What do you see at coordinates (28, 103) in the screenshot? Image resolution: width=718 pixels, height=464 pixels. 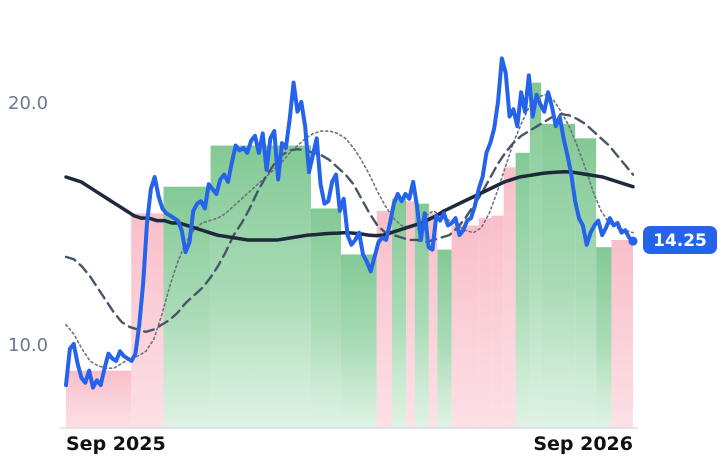 I see `y-tick-label: 20.0` at bounding box center [28, 103].